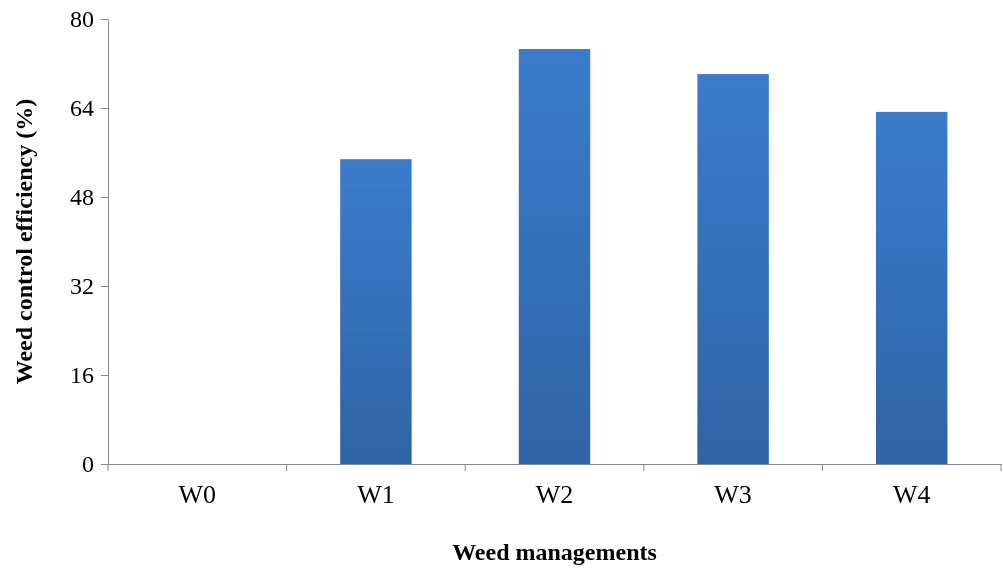 The height and width of the screenshot is (572, 1003). I want to click on x-tick-label: W2, so click(554, 495).